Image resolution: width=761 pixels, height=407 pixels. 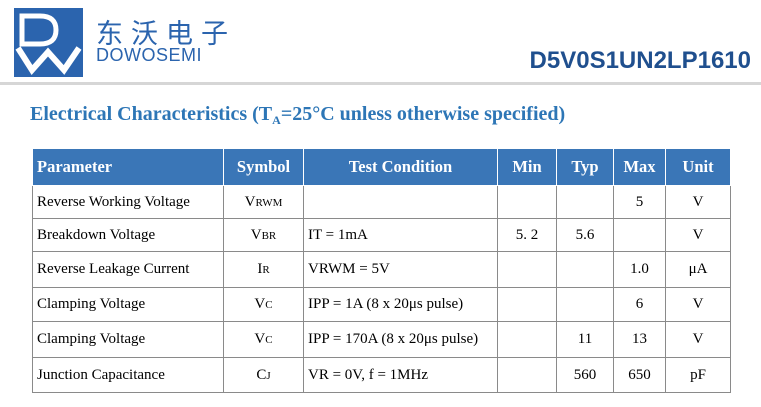 I want to click on symbol-subscript: J, so click(x=268, y=375).